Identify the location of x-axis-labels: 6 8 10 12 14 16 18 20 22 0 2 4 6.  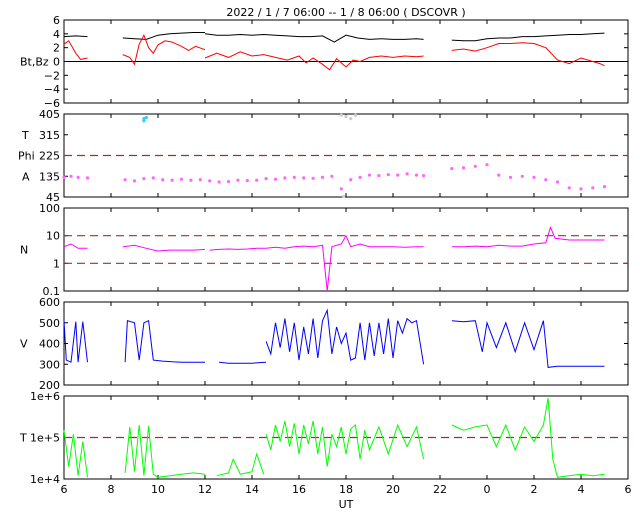
(346, 489).